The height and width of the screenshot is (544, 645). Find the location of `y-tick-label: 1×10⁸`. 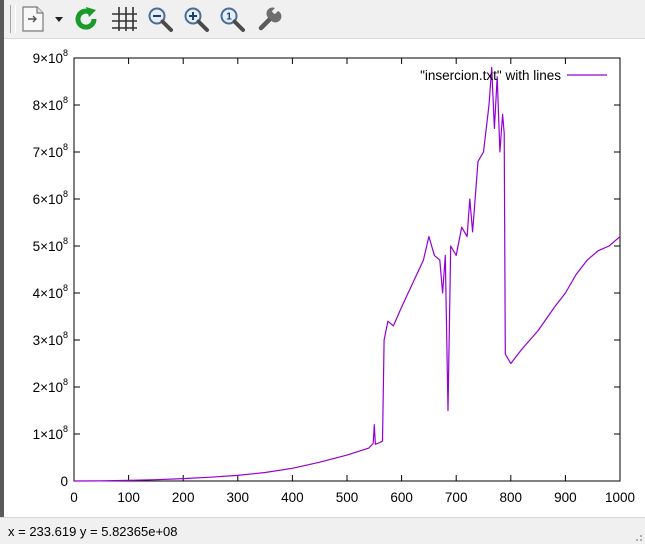

y-tick-label: 1×10⁸ is located at coordinates (50, 433).